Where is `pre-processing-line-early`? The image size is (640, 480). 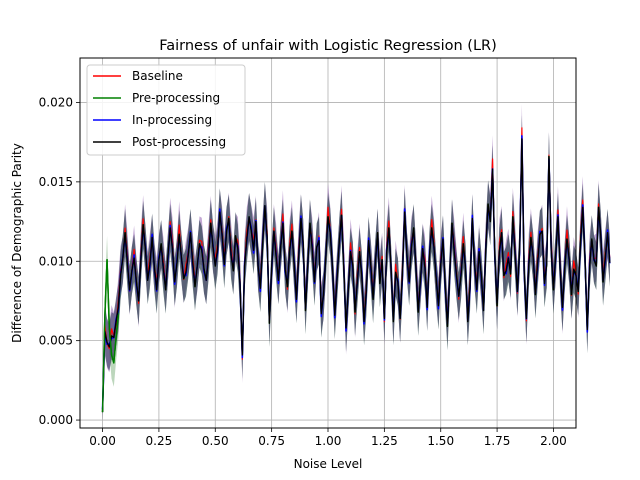
pre-processing-line-early is located at coordinates (110, 335).